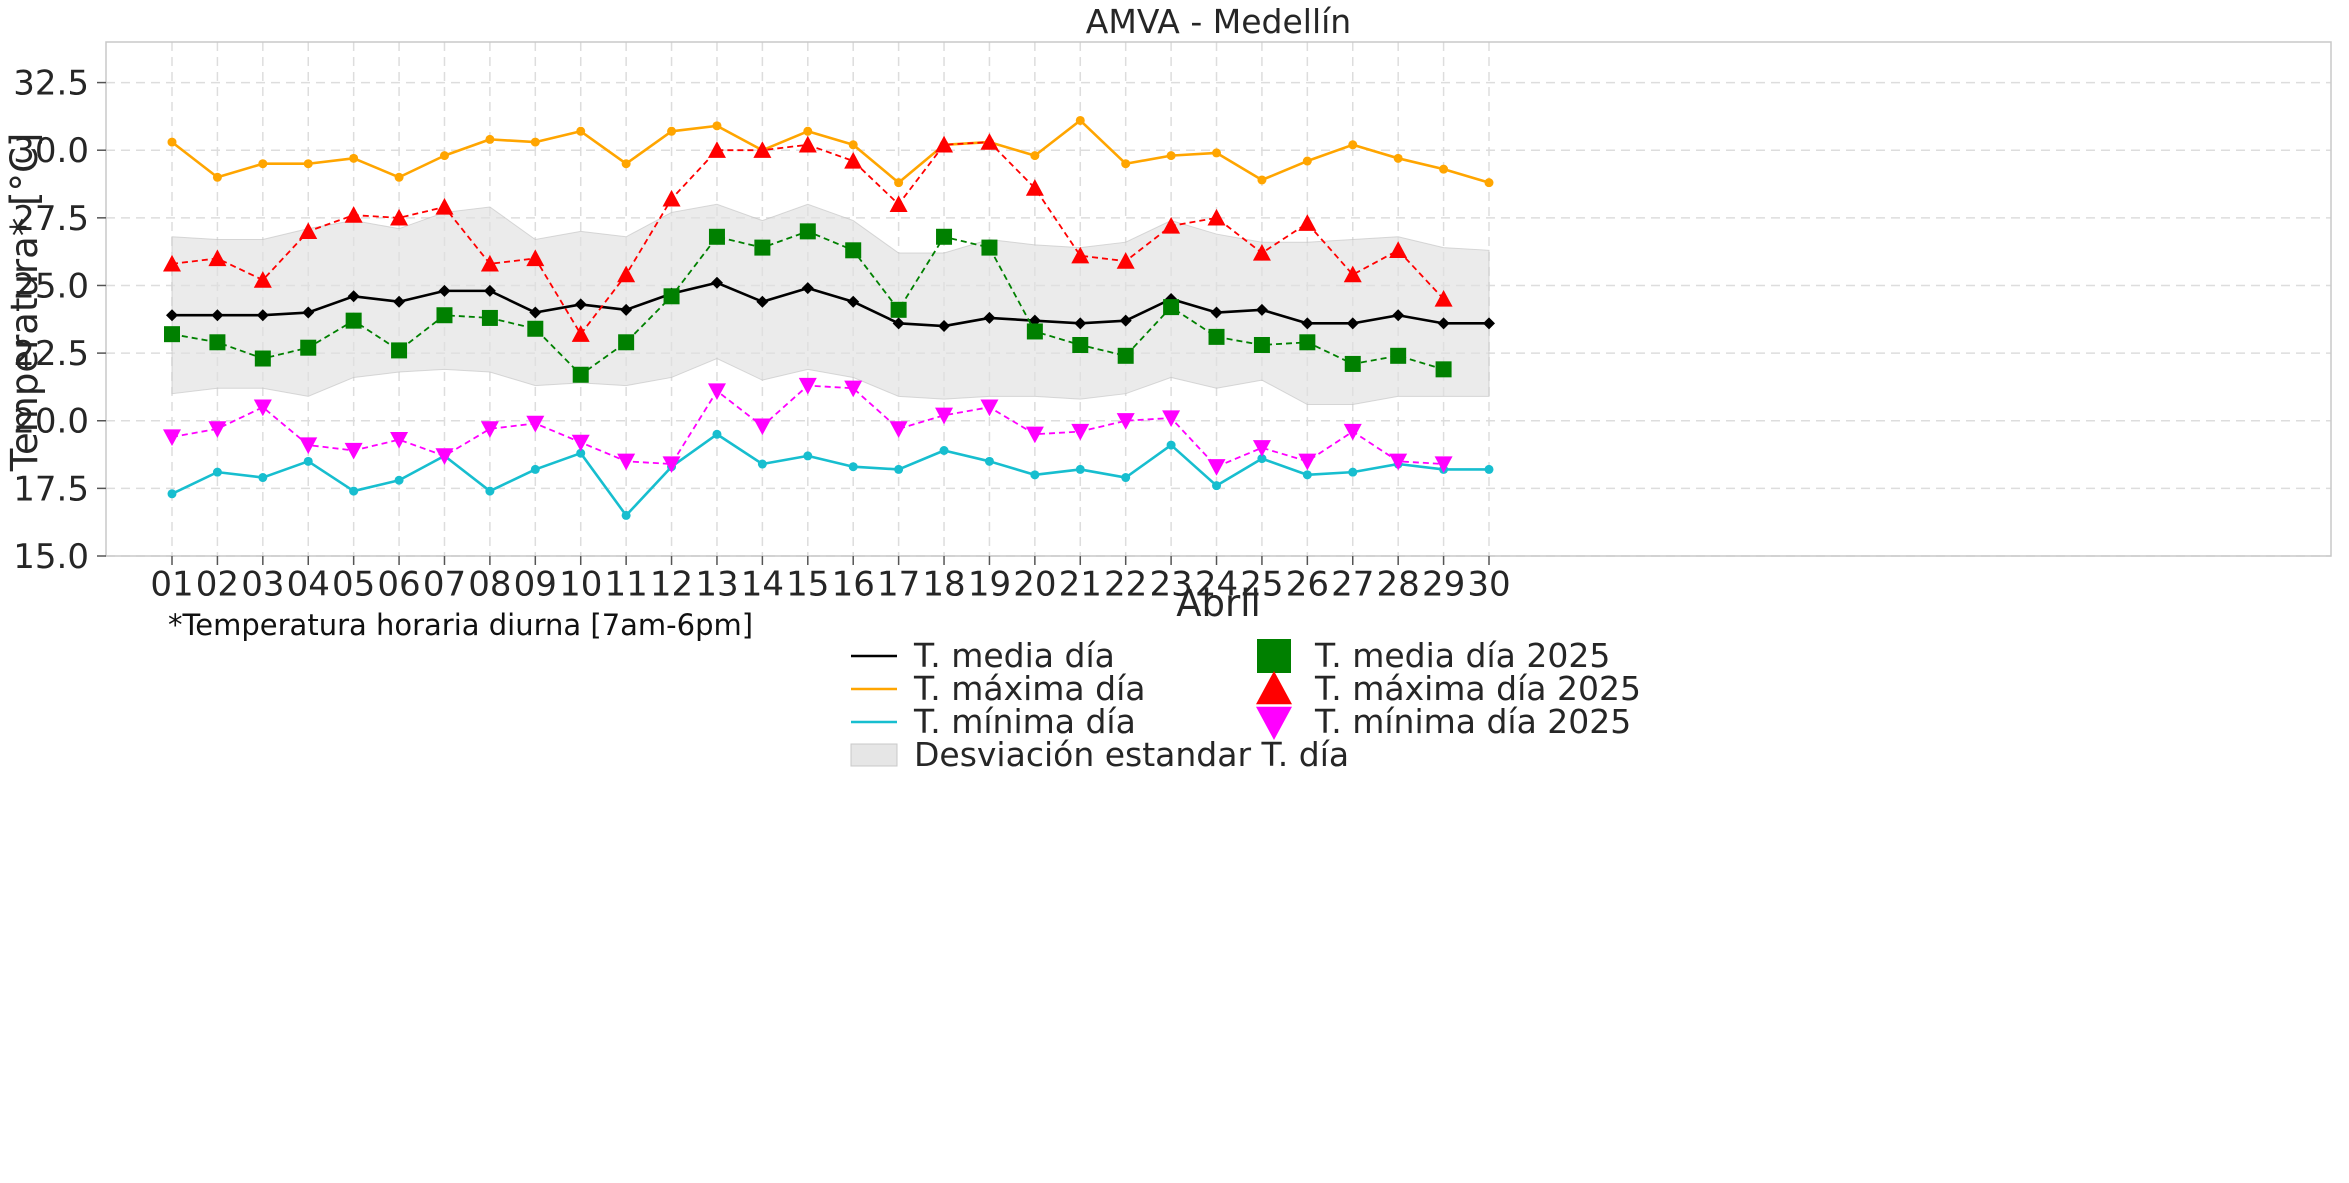 This screenshot has height=1183, width=2349. What do you see at coordinates (1307, 585) in the screenshot?
I see `x-tick-label: 26` at bounding box center [1307, 585].